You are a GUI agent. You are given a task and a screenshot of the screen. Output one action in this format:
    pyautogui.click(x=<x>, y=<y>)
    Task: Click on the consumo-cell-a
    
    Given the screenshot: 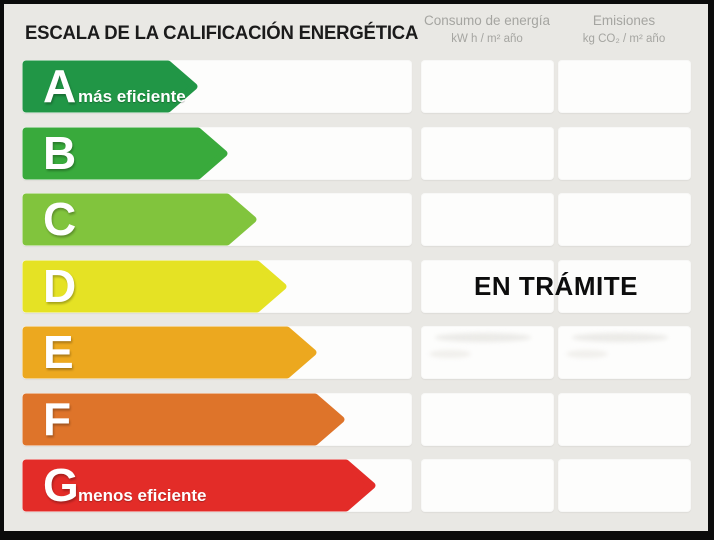 What is the action you would take?
    pyautogui.click(x=487, y=86)
    